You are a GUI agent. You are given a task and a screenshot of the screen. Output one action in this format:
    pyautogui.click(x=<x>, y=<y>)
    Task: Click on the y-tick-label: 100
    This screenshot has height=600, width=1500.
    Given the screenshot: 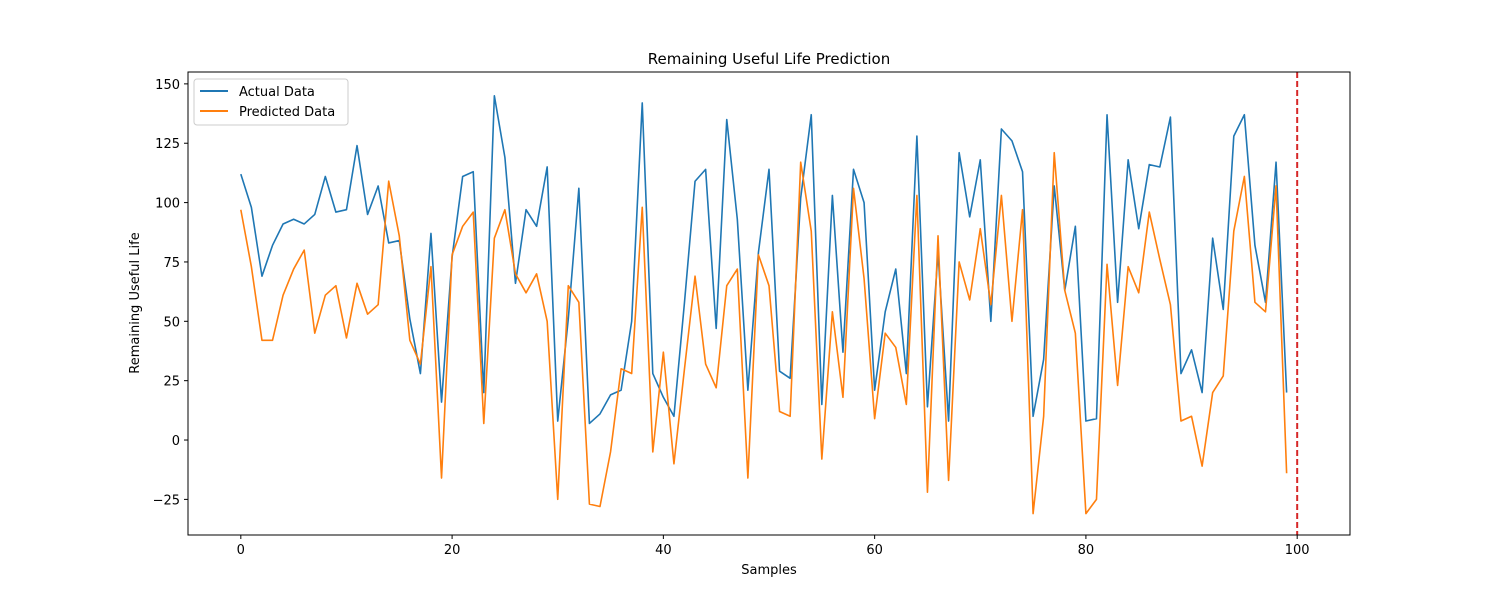 What is the action you would take?
    pyautogui.click(x=167, y=204)
    